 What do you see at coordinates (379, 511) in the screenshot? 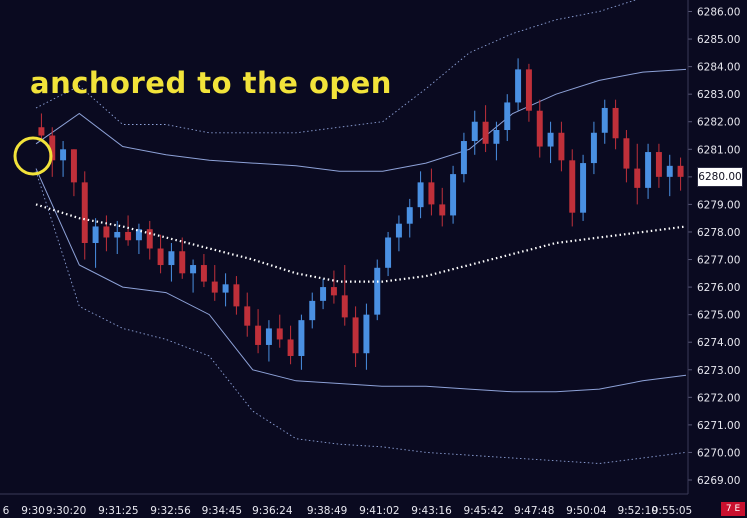
I see `time-tick-label: 9:41:02` at bounding box center [379, 511].